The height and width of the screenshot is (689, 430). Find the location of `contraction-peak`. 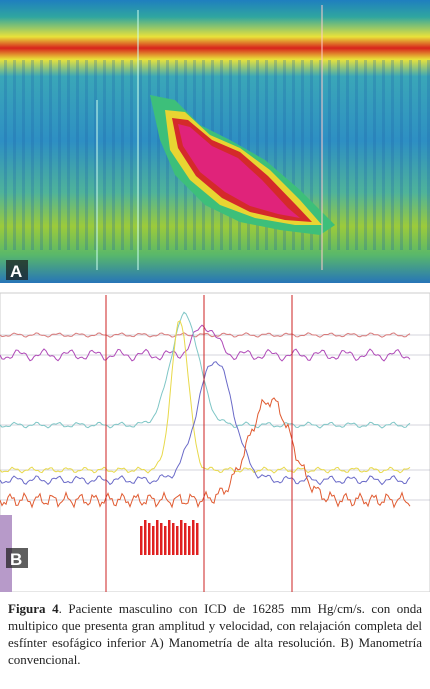

contraction-peak is located at coordinates (239, 171).